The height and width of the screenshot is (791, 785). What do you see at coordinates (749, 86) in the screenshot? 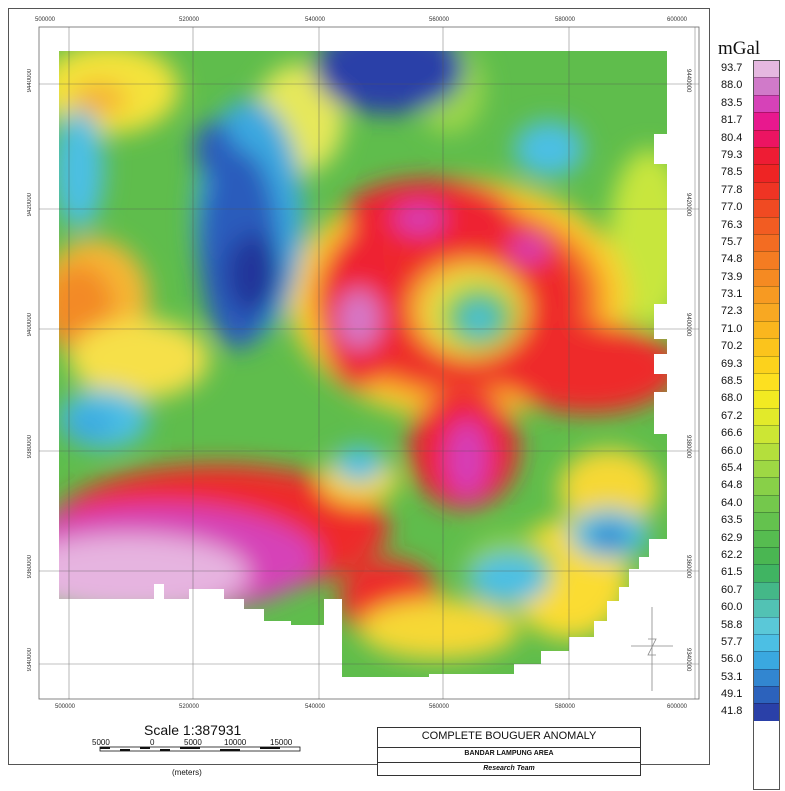
I see `legend-row: 88.0` at bounding box center [749, 86].